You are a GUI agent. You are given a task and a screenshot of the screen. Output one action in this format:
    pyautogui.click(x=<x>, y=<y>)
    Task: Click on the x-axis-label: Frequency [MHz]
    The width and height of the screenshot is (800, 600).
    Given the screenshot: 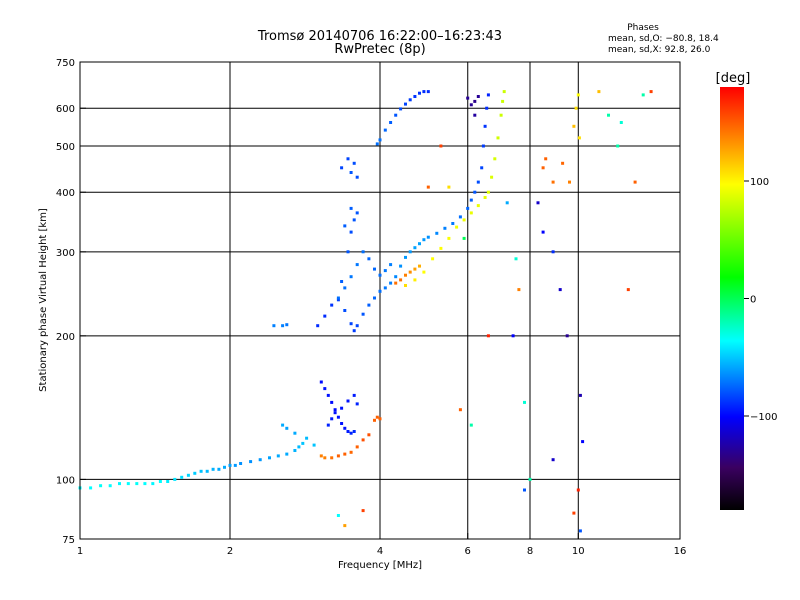 What is the action you would take?
    pyautogui.click(x=380, y=565)
    